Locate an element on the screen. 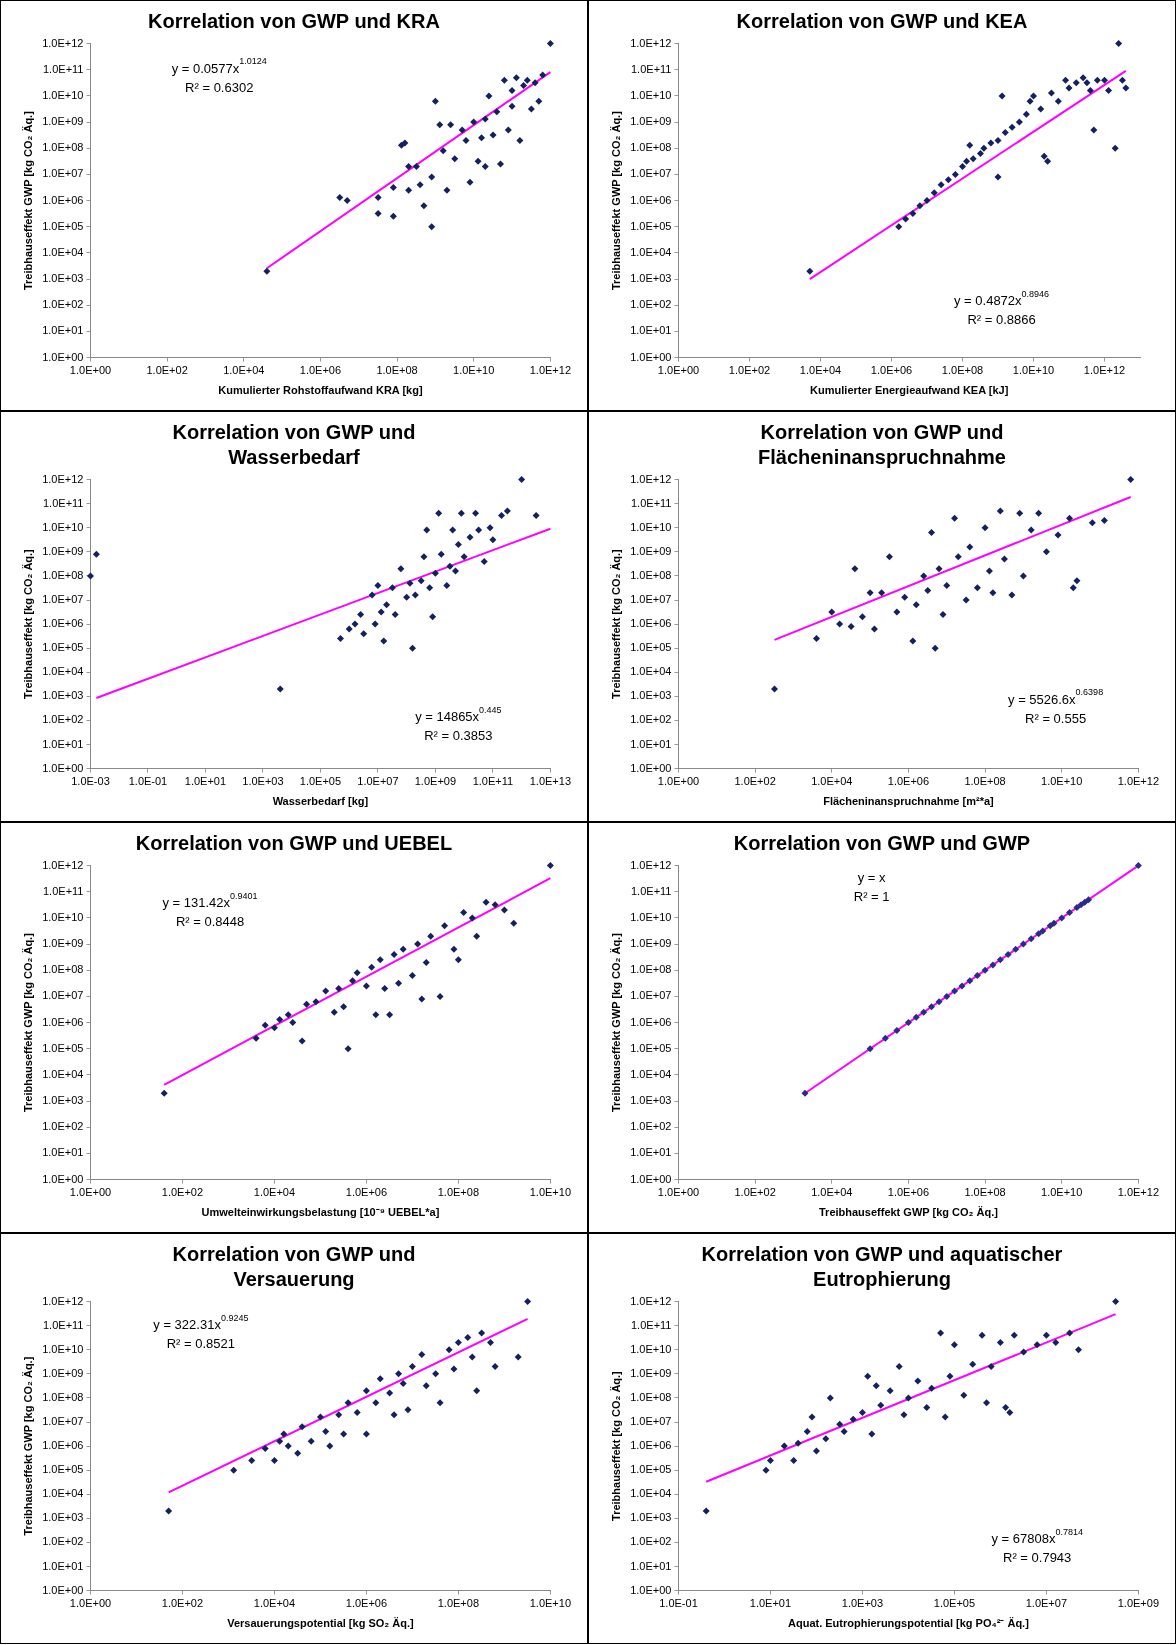  chart-title: Korrelation von GWP und KRA is located at coordinates (294, 21).